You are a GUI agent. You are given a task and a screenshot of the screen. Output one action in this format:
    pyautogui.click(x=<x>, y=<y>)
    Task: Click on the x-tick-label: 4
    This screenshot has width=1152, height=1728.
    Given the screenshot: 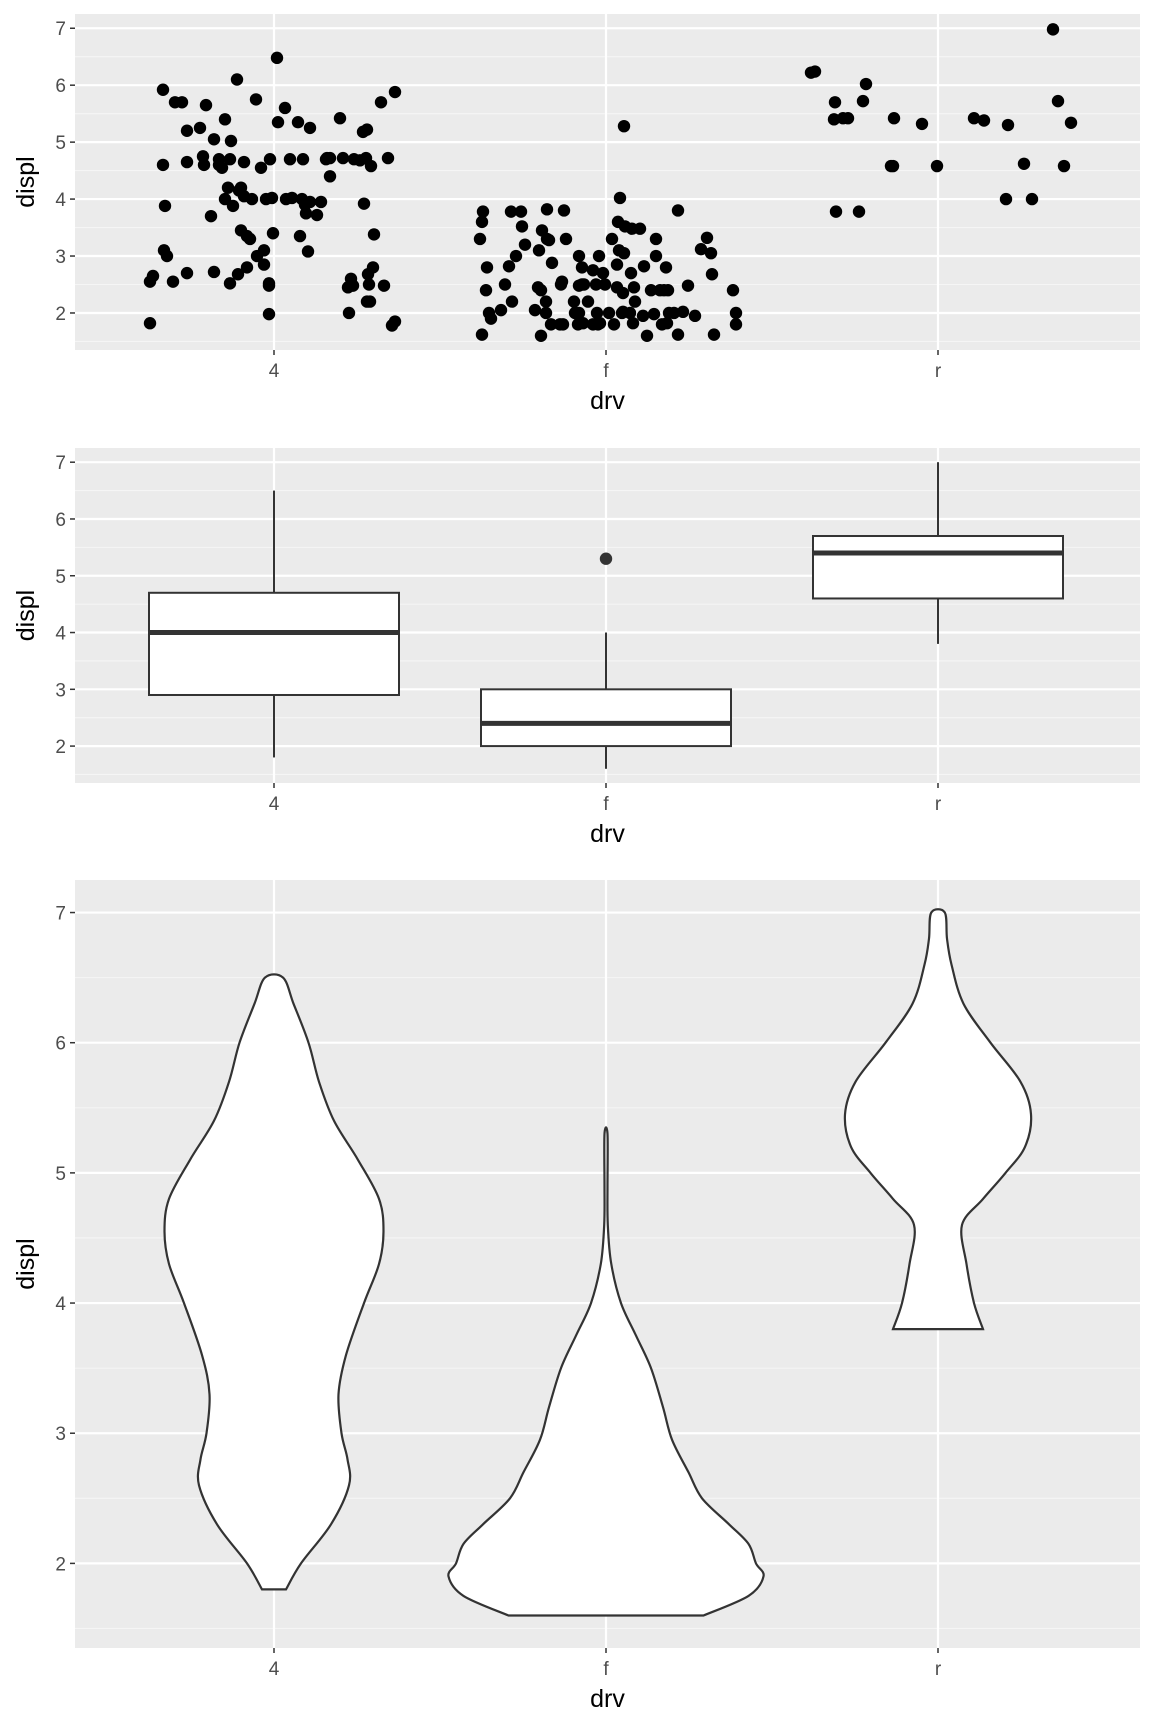 What is the action you would take?
    pyautogui.click(x=274, y=371)
    